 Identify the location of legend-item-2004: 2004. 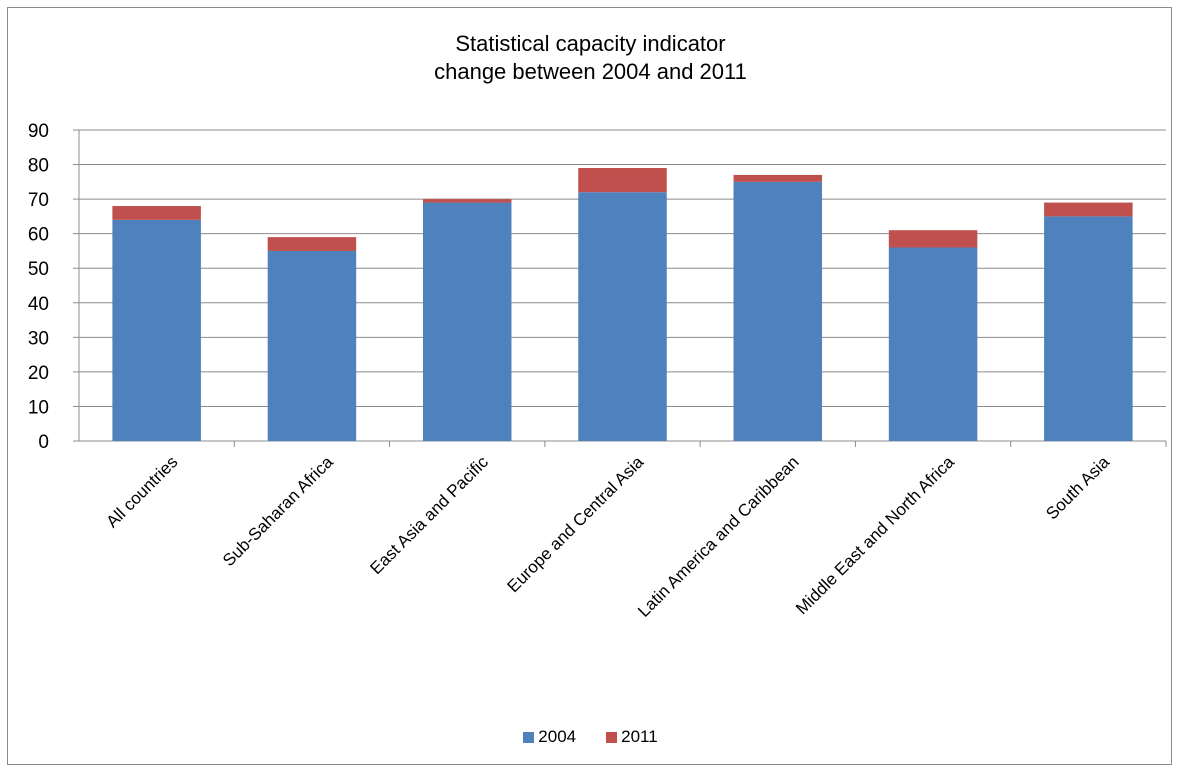
(549, 737).